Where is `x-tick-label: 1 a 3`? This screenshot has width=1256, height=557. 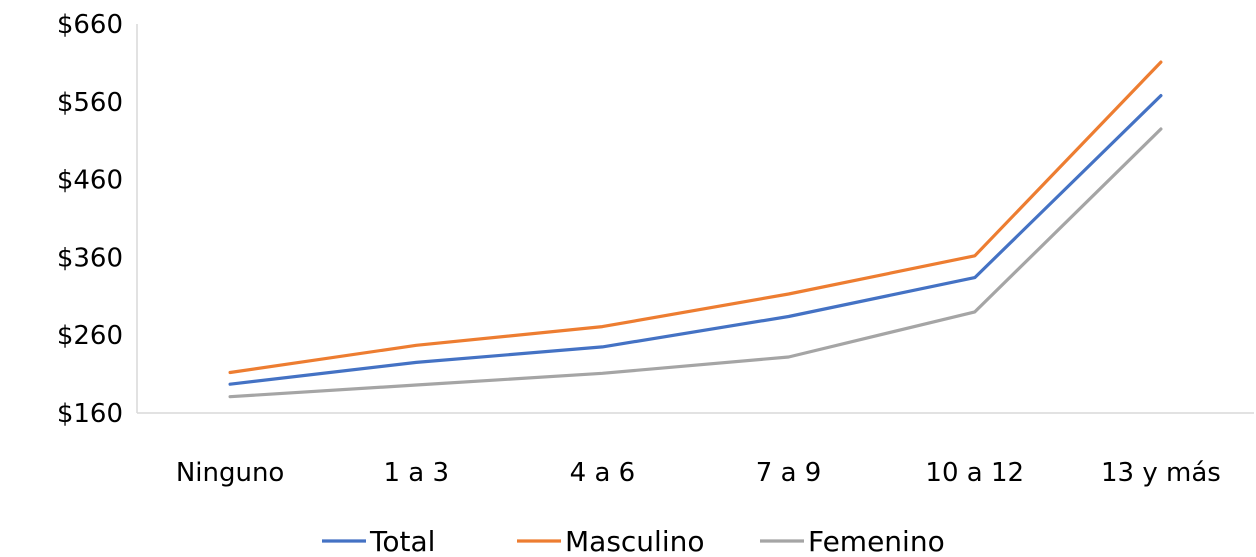
x-tick-label: 1 a 3 is located at coordinates (416, 473).